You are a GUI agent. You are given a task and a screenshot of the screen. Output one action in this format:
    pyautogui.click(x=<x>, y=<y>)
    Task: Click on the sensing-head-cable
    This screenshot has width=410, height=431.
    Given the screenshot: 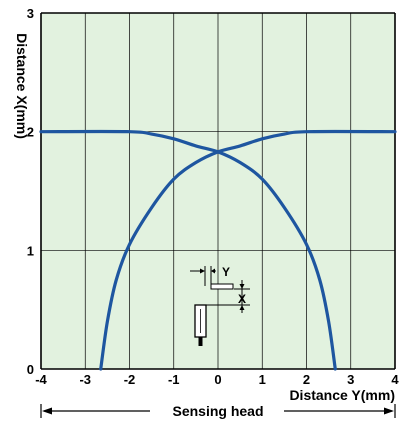 What is the action you would take?
    pyautogui.click(x=200, y=341)
    